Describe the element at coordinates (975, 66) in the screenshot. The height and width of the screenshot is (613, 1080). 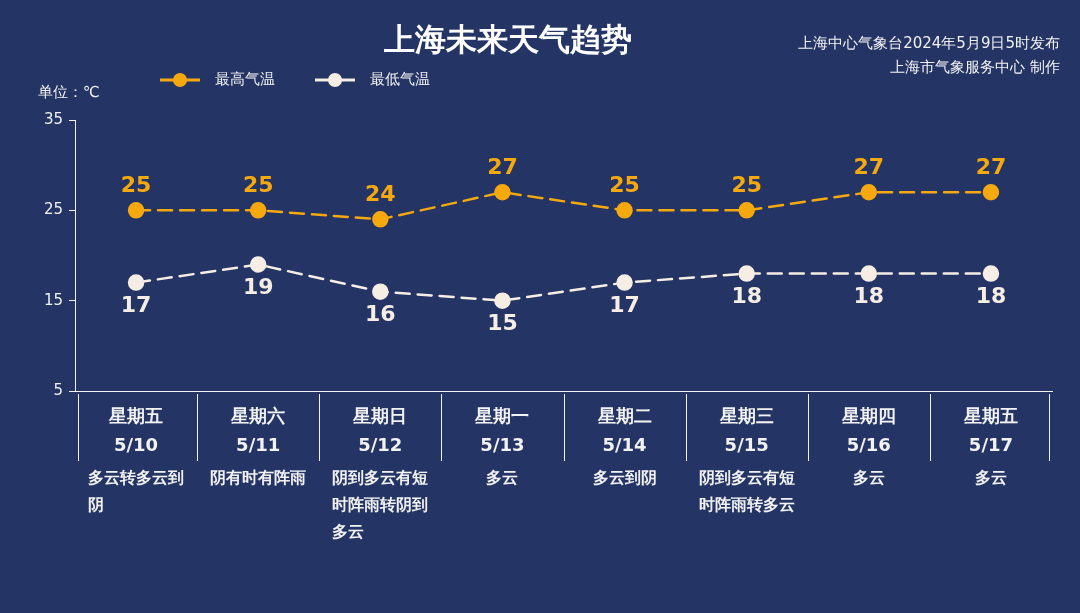
I see `text: 上海市气象服务中心 制作` at that location.